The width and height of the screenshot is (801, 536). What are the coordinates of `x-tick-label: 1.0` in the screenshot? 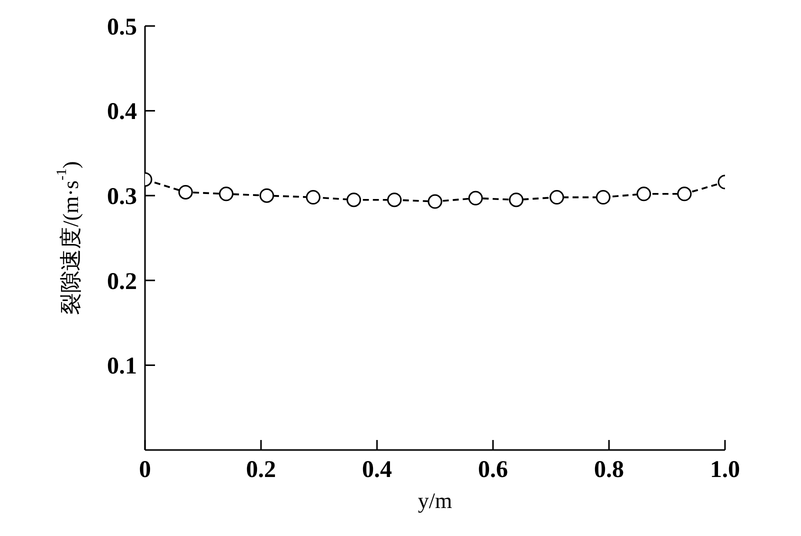 It's located at (725, 470).